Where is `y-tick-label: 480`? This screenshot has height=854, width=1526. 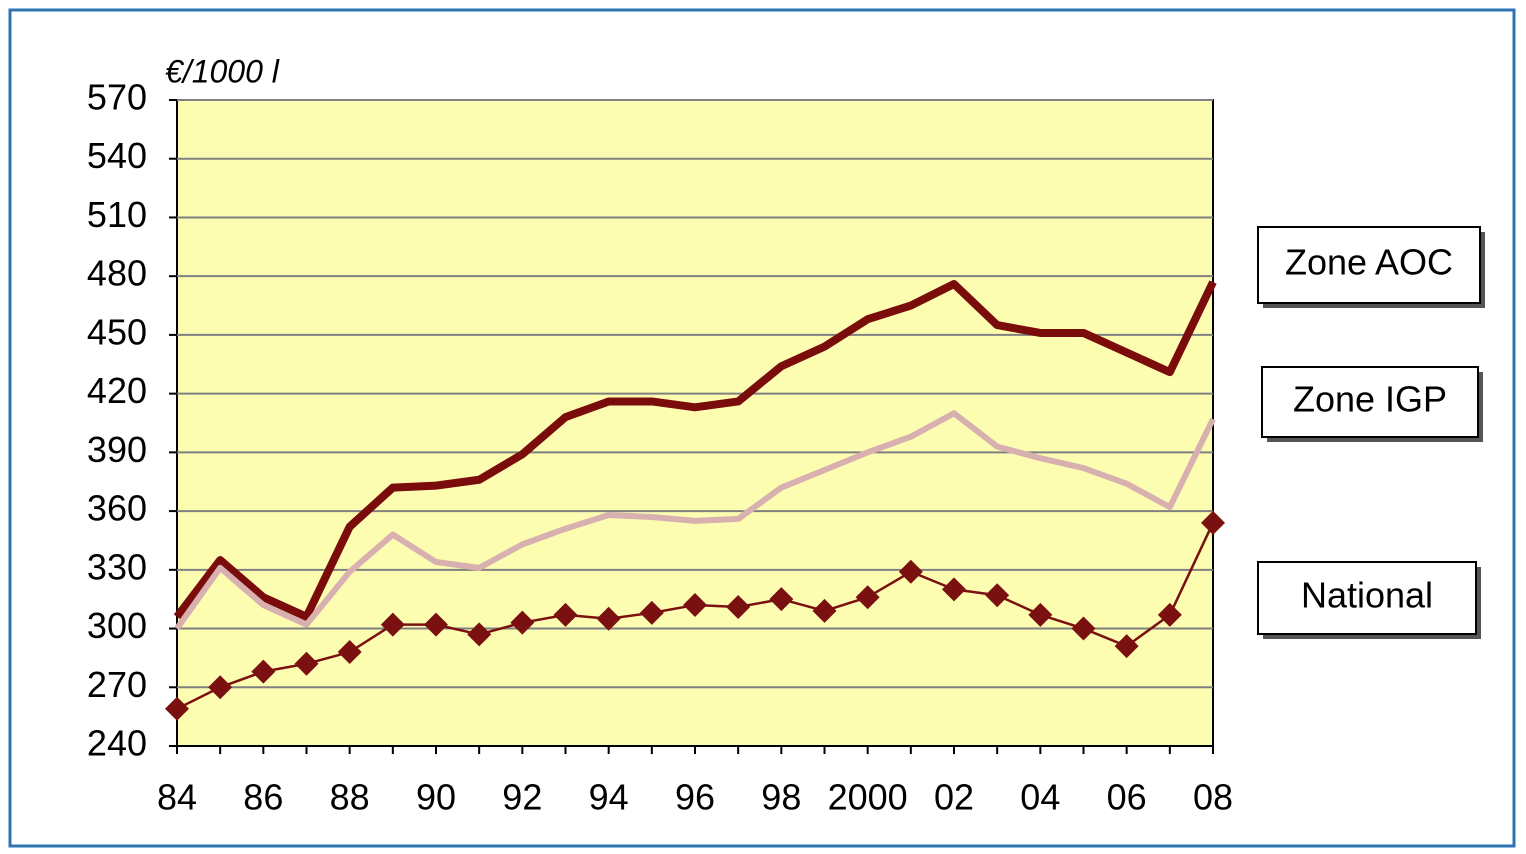
y-tick-label: 480 is located at coordinates (117, 273).